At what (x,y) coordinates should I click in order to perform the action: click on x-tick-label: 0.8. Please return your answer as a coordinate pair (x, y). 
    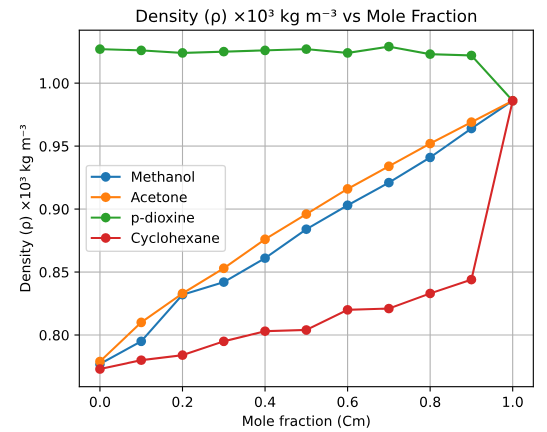
    Looking at the image, I should click on (430, 402).